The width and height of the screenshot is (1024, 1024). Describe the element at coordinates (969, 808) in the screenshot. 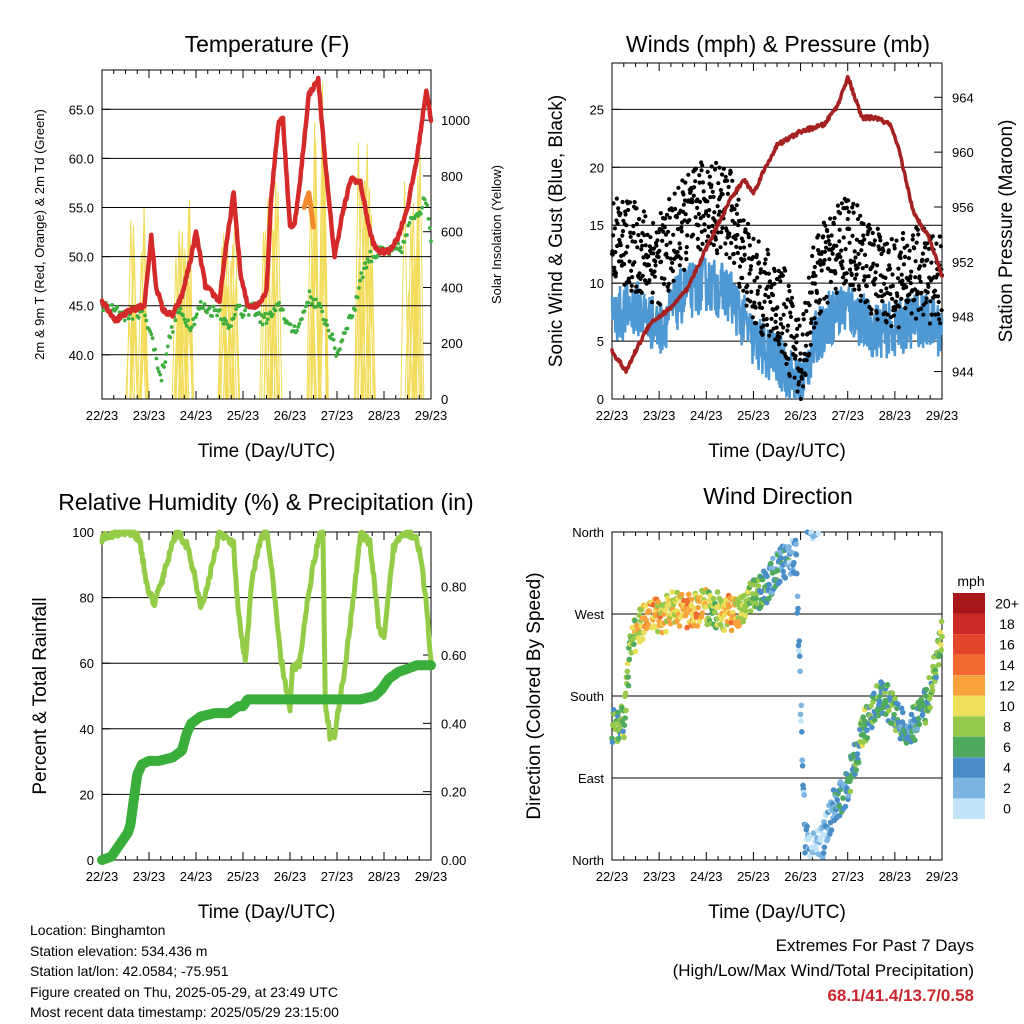

I see `colorbar-swatch` at that location.